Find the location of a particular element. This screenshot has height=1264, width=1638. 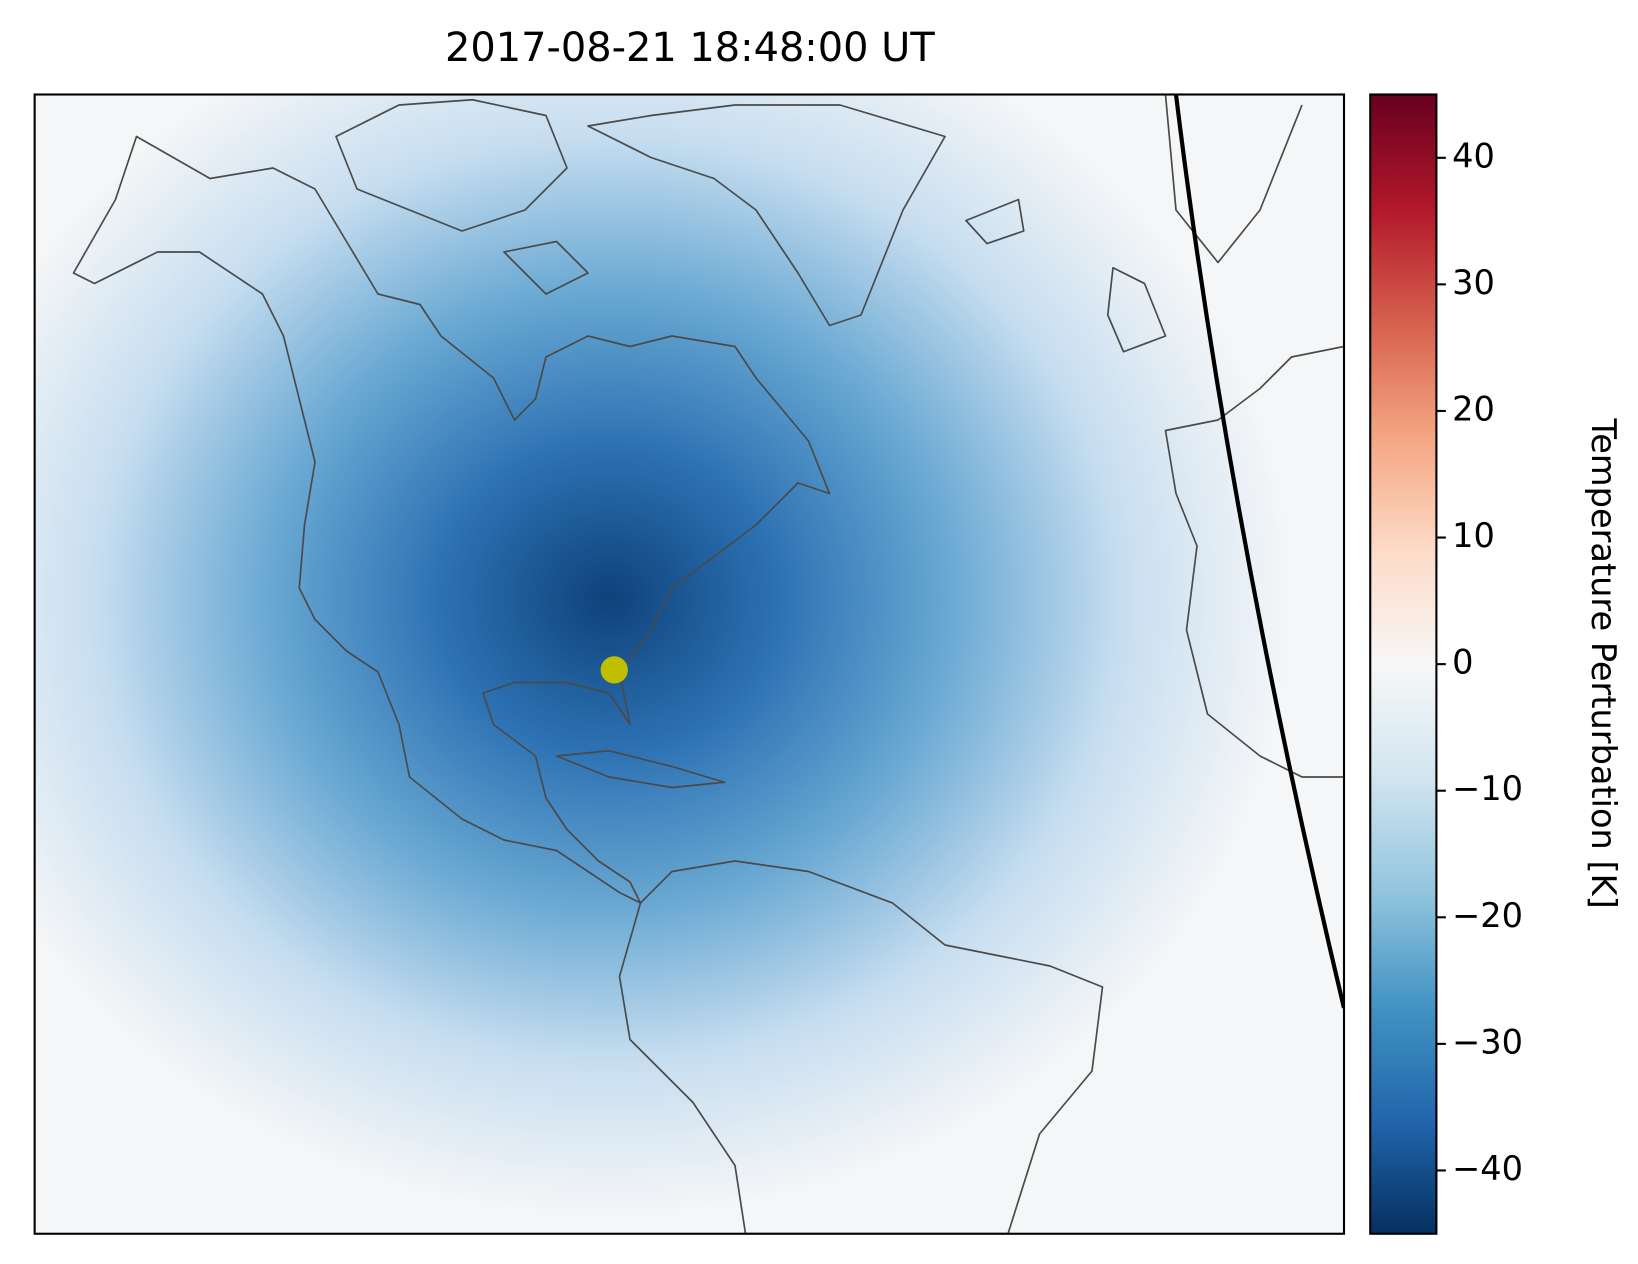

colorbar-tick-label: 30 is located at coordinates (1473, 282).